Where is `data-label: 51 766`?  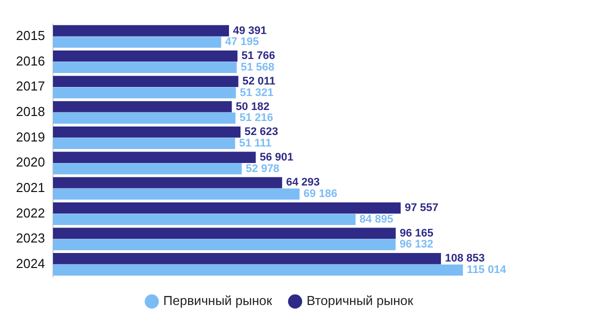 data-label: 51 766 is located at coordinates (258, 56).